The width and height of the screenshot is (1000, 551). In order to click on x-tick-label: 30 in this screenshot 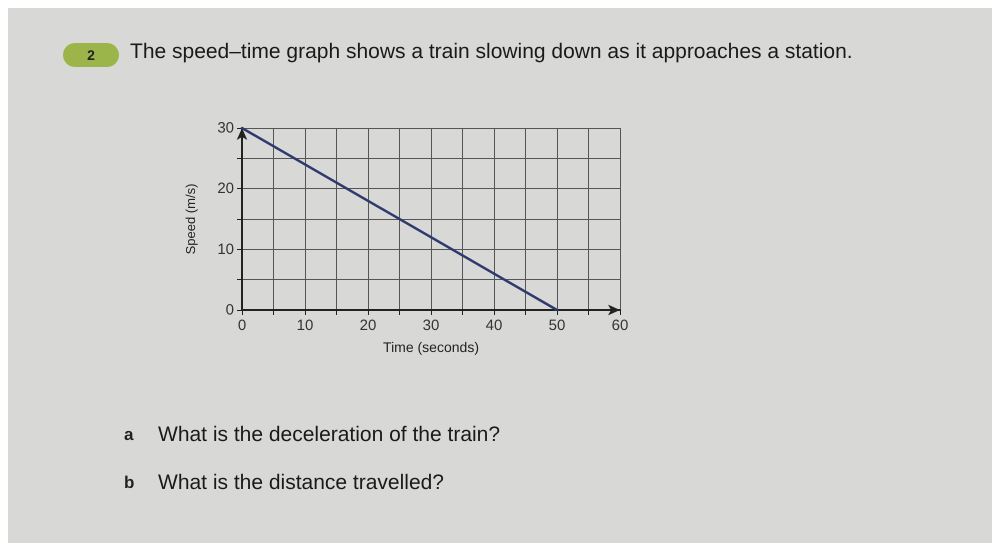, I will do `click(431, 325)`.